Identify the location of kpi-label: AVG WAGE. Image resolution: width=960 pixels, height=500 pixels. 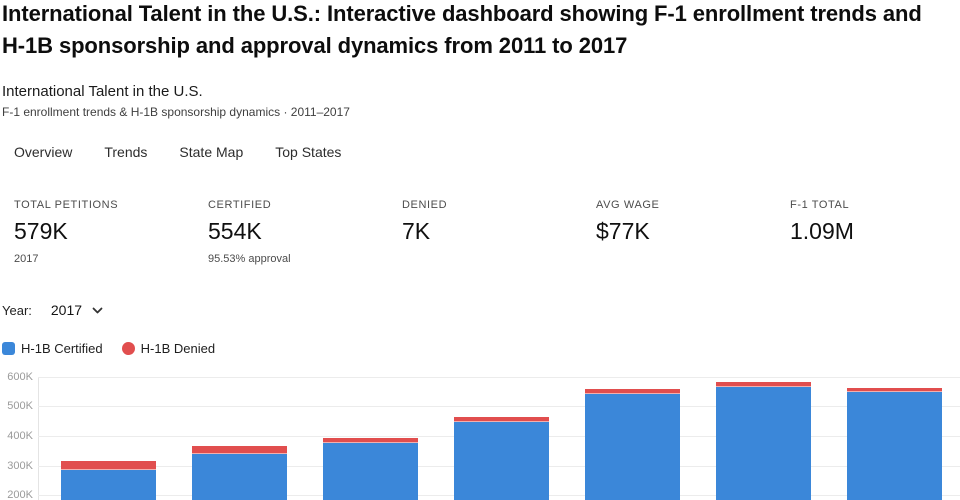
(628, 205).